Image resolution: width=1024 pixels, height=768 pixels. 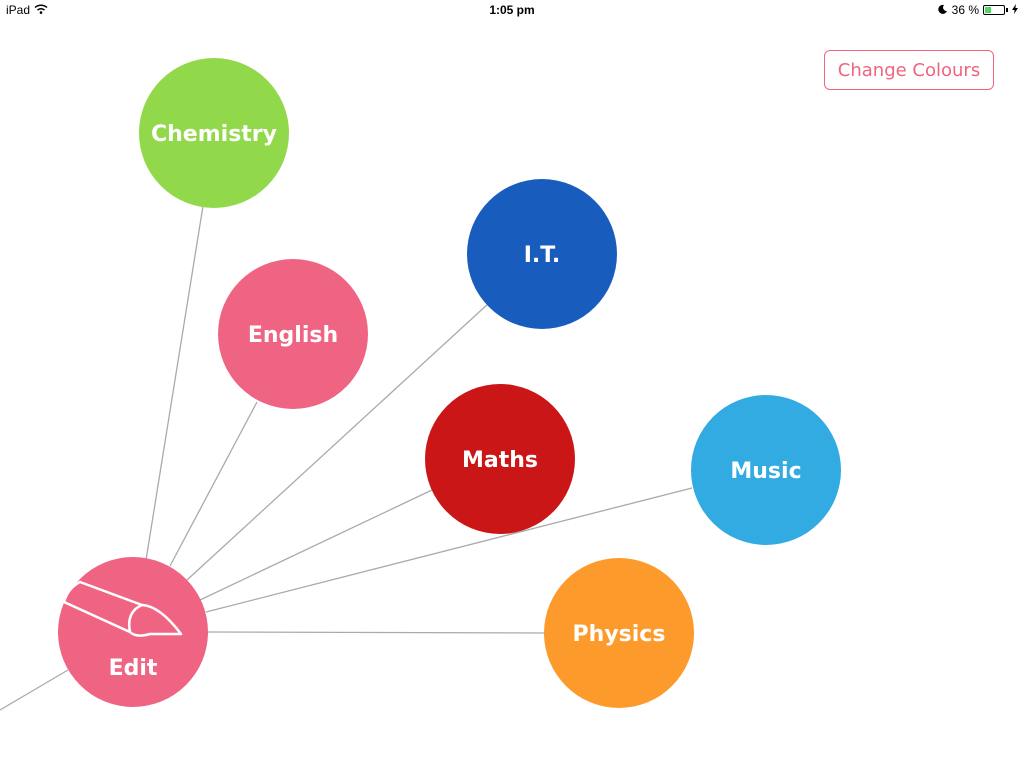 I want to click on hub-circle, so click(x=133, y=632).